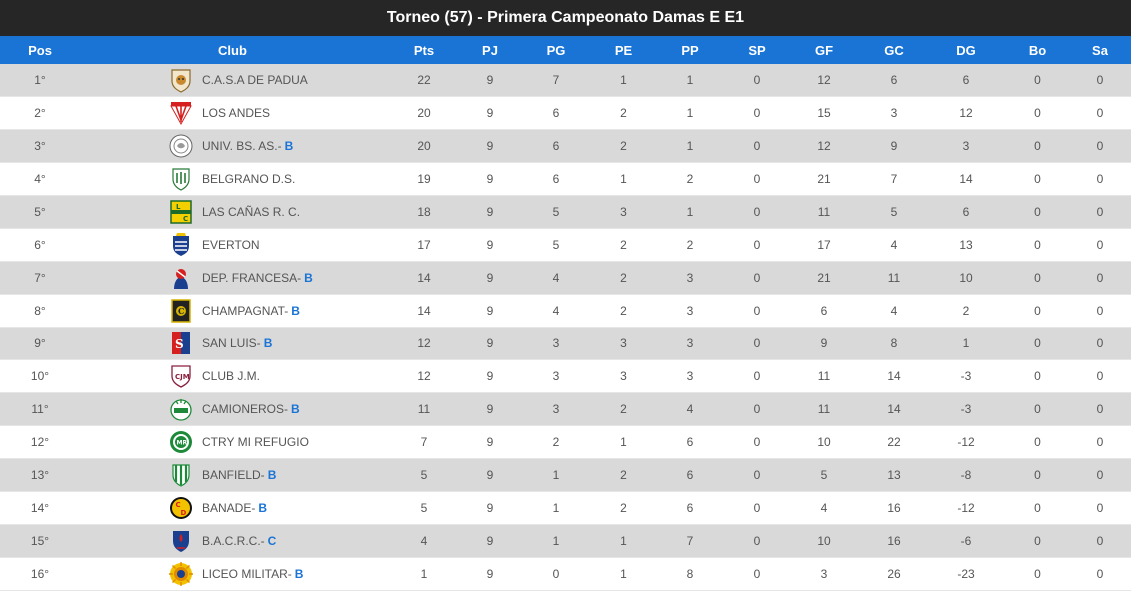 This screenshot has width=1131, height=600. What do you see at coordinates (565, 541) in the screenshot?
I see `table-row: 15° B.A.C.R.C.- C 4 9 1 1 7 0 10 16 -6 0 0` at bounding box center [565, 541].